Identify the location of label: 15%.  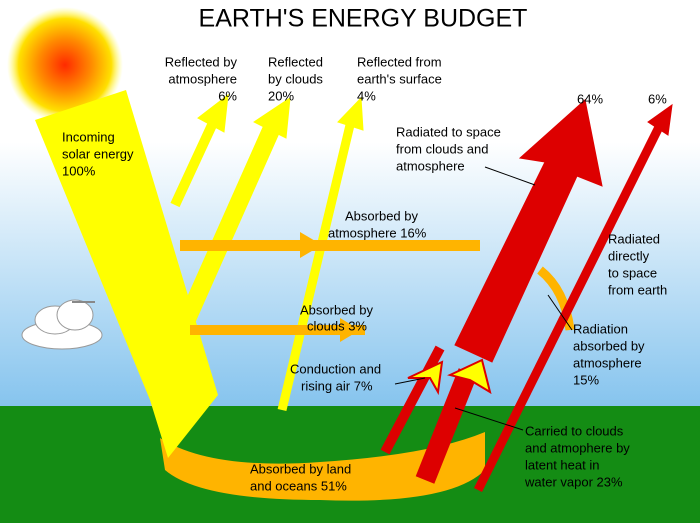
(586, 379).